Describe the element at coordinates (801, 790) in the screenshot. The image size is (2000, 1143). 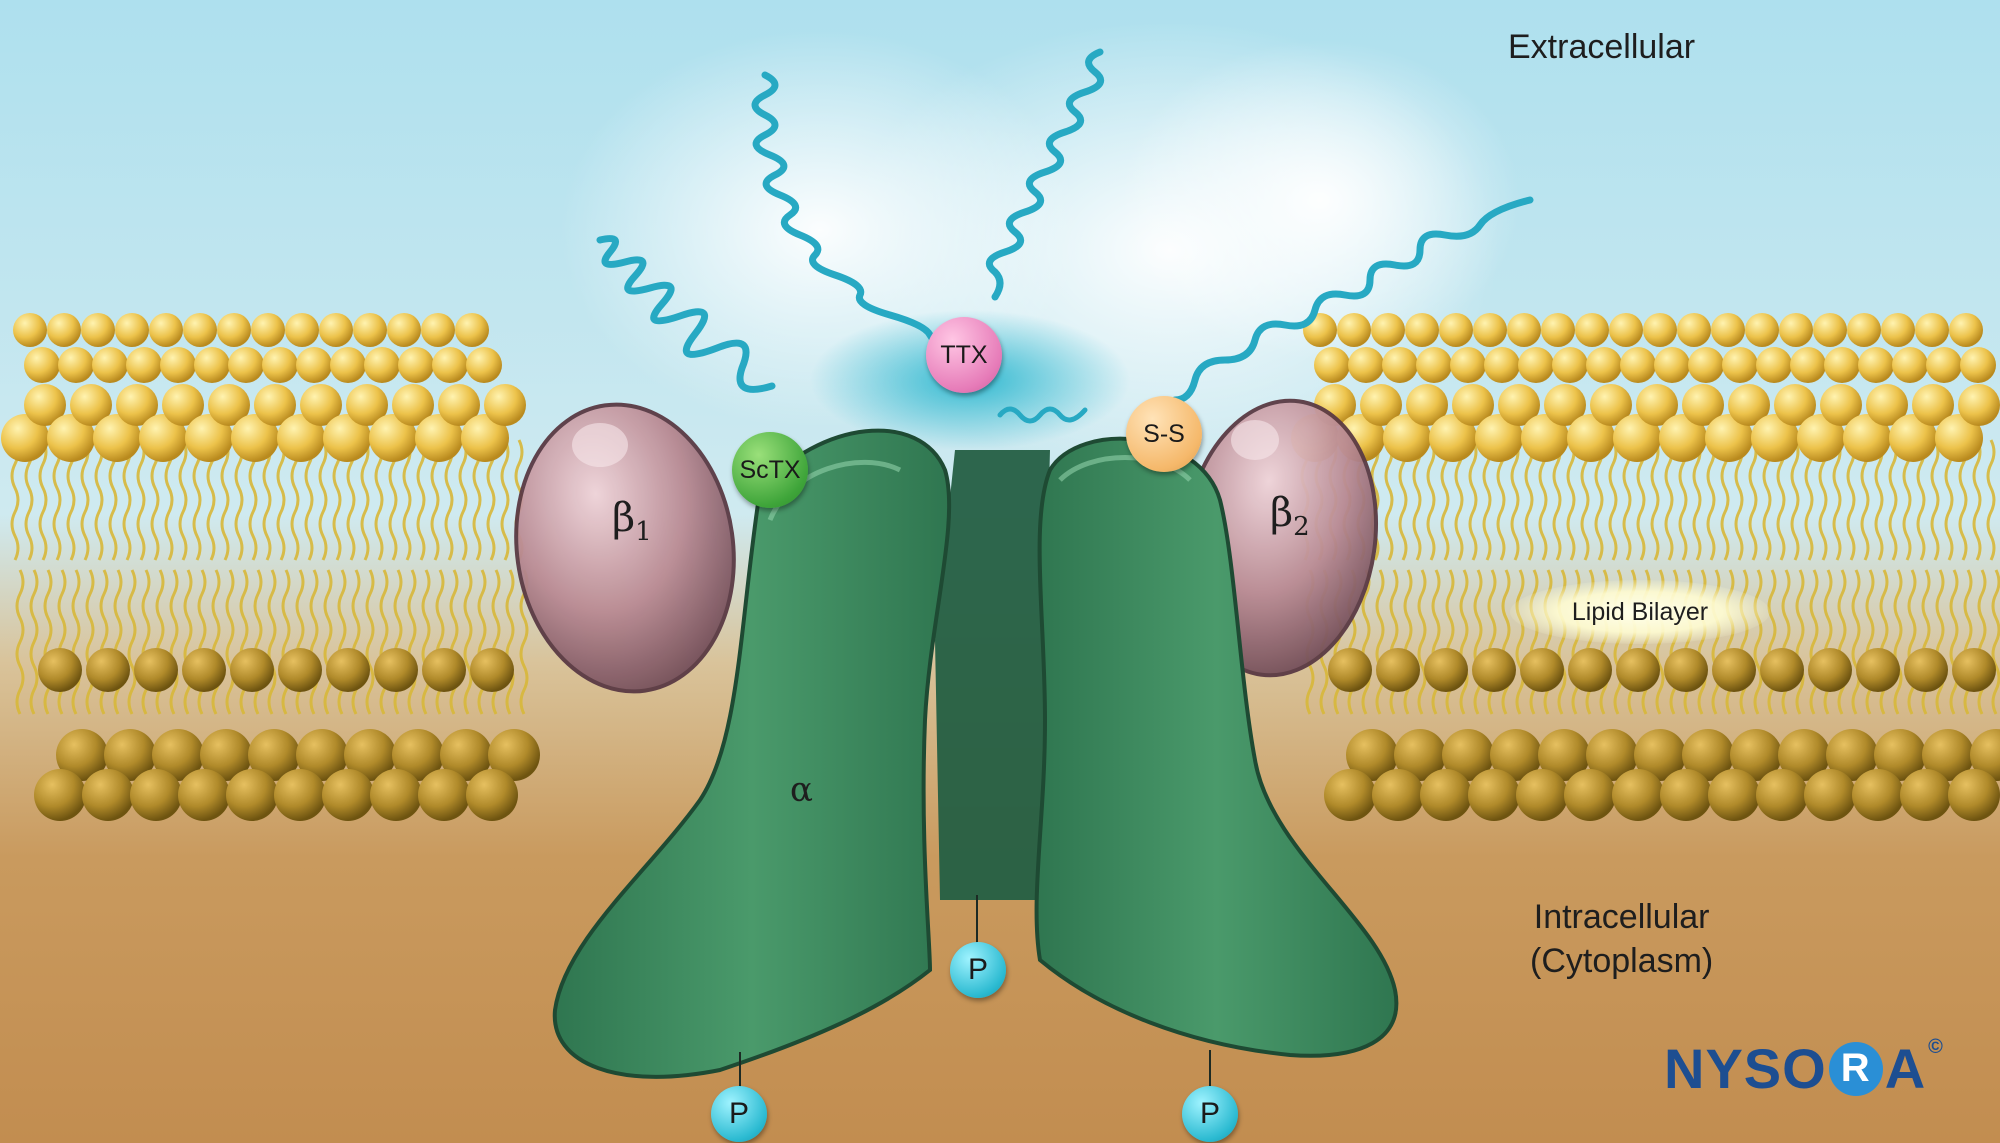
I see `alpha-label: α` at that location.